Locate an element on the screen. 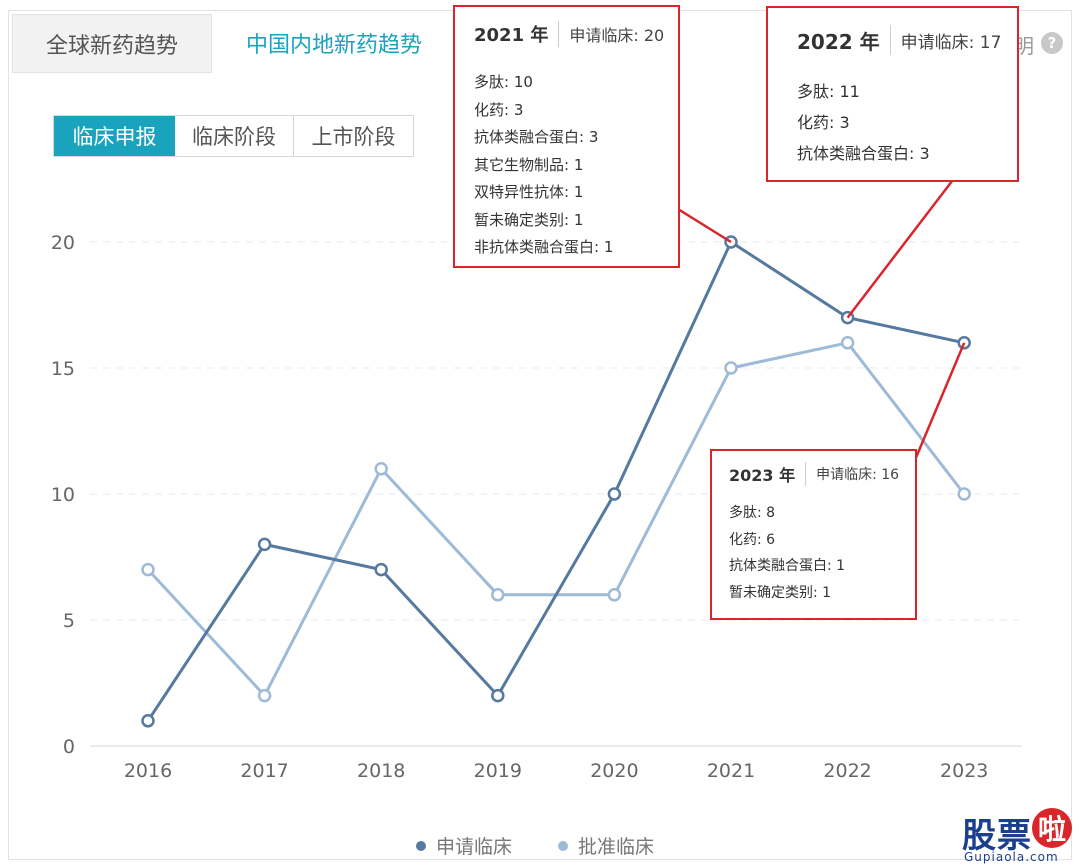 The image size is (1080, 866). help-label: 明 is located at coordinates (1024, 46).